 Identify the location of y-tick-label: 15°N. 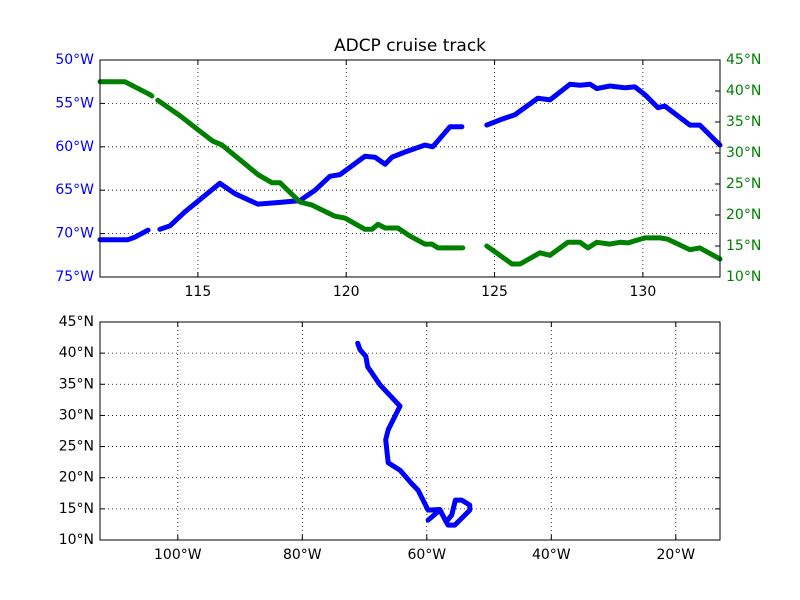
(76, 509).